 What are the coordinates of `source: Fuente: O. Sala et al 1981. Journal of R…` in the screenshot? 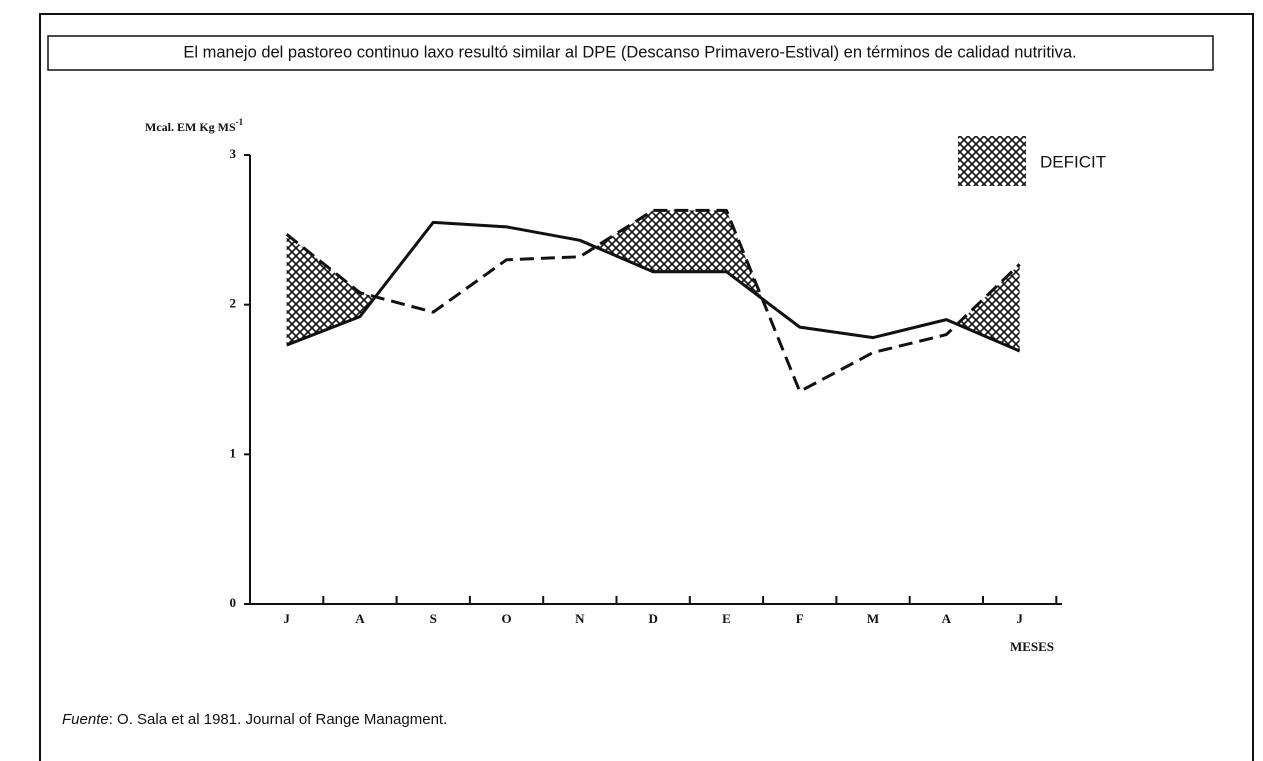 It's located at (254, 719).